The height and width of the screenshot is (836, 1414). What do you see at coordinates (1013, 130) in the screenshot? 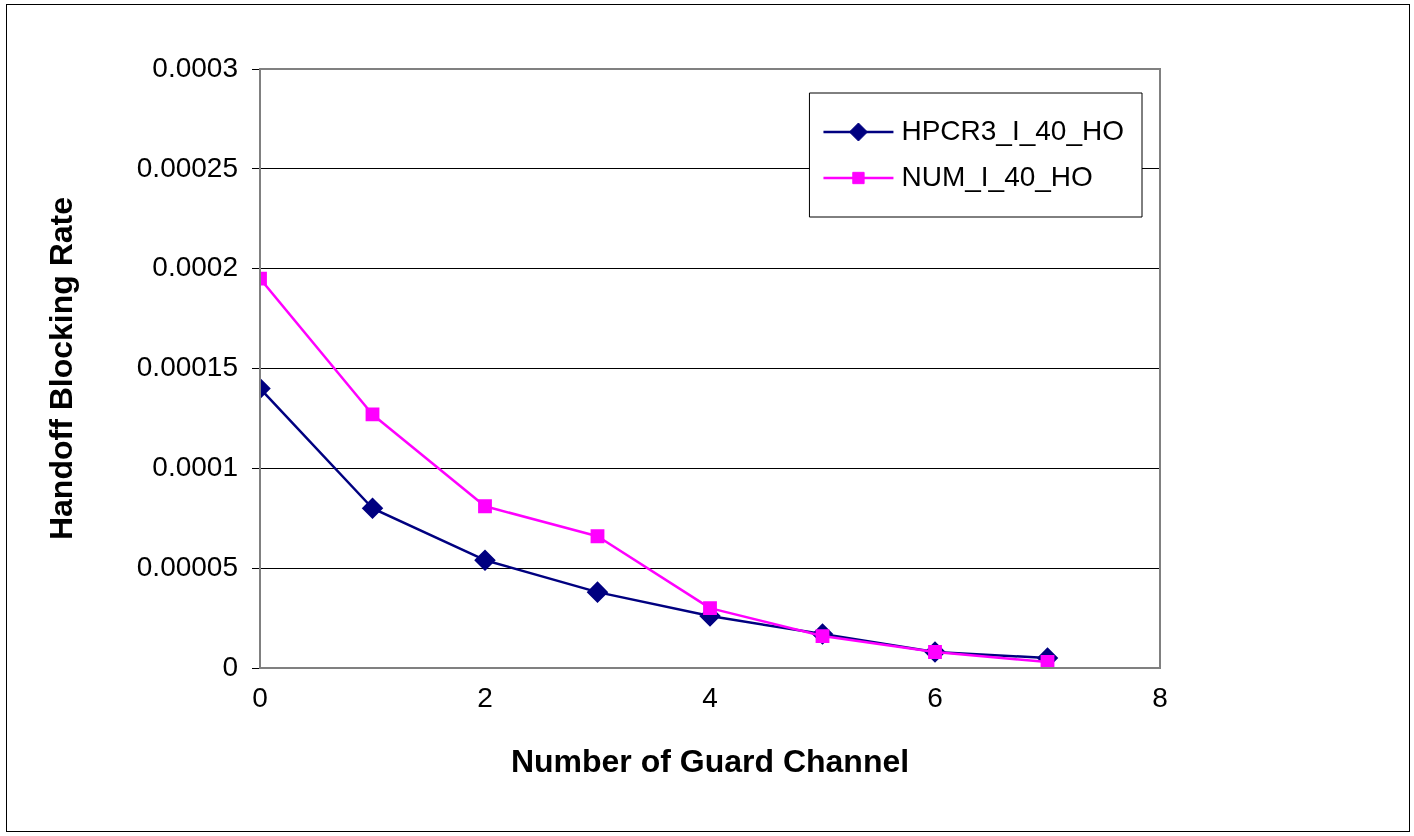
I see `legend-label: HPCR3_I_40_HO` at bounding box center [1013, 130].